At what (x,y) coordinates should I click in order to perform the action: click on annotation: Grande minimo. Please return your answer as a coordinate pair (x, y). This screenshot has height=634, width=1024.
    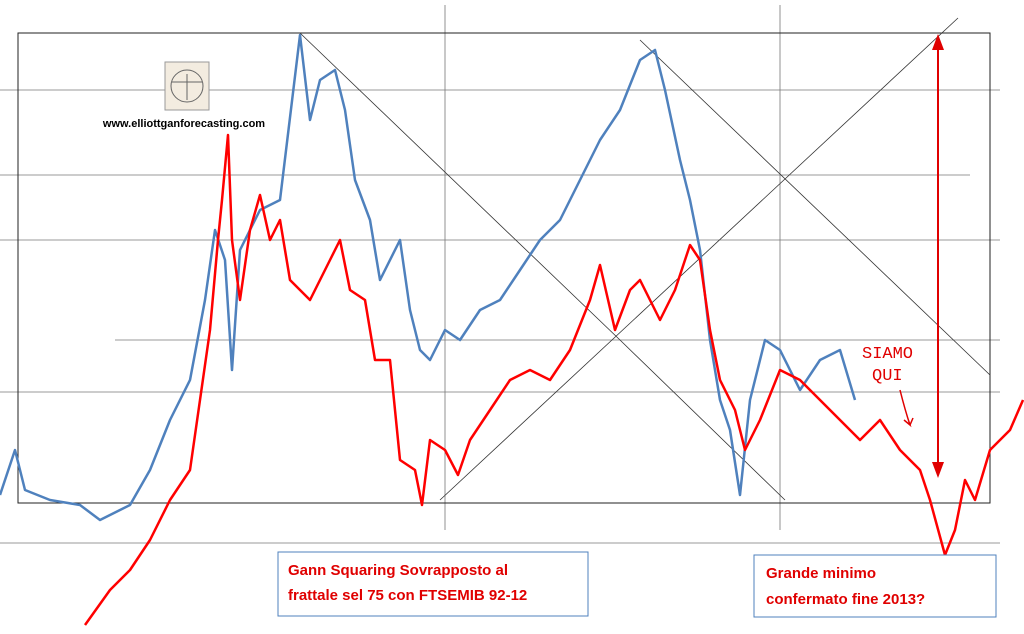
    Looking at the image, I should click on (821, 573).